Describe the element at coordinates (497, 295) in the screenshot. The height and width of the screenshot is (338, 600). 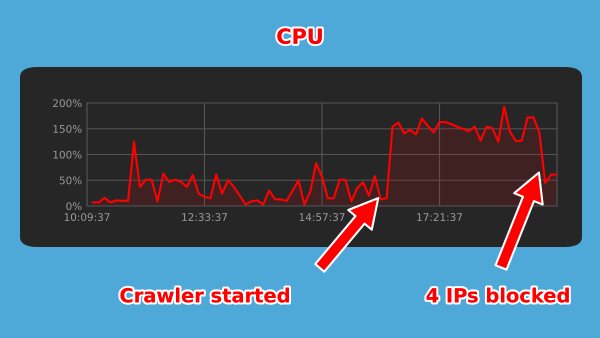
I see `text: 4 IPs blocked` at that location.